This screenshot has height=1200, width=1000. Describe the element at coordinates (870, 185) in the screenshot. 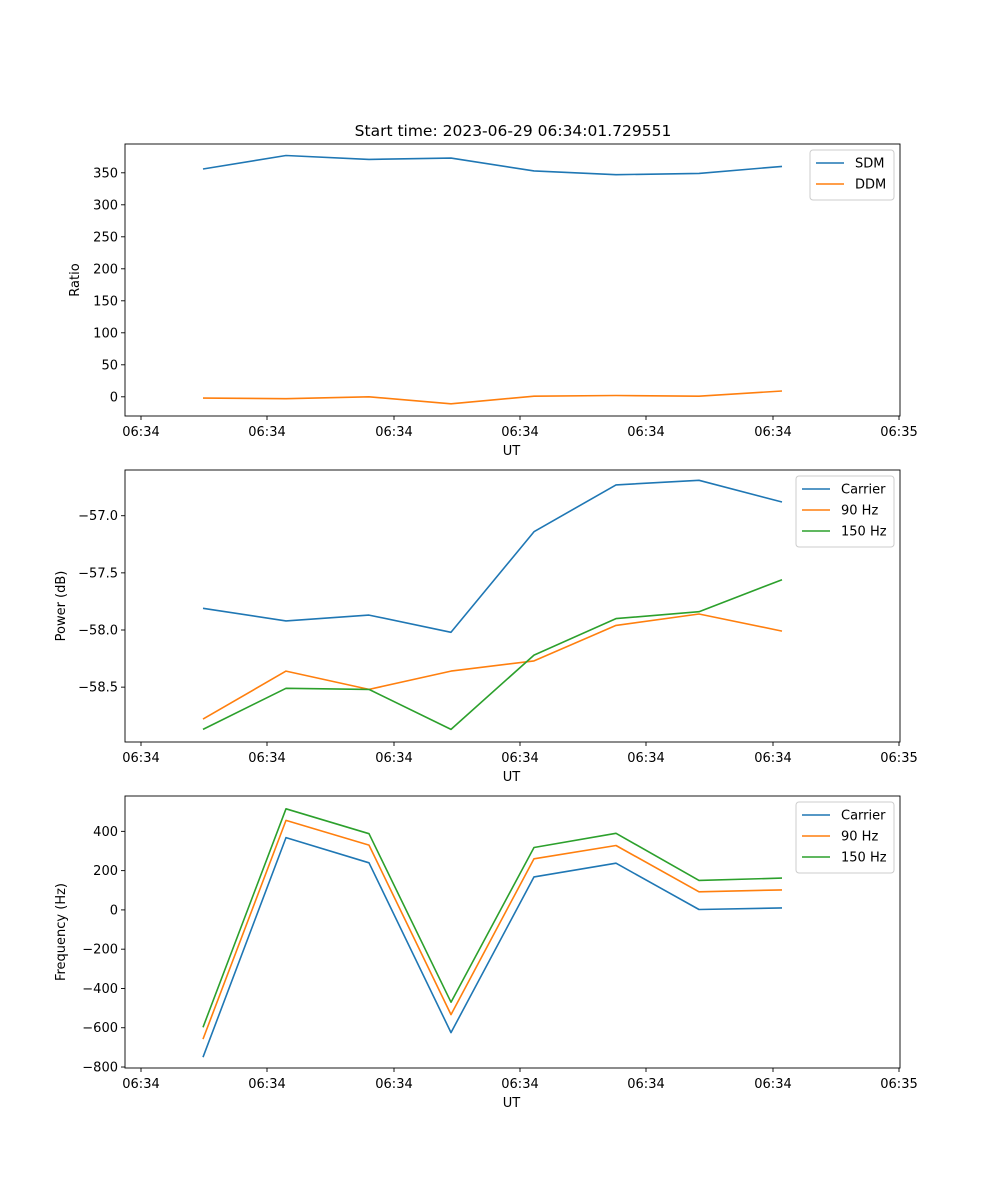

I see `legend-label: DDM` at that location.